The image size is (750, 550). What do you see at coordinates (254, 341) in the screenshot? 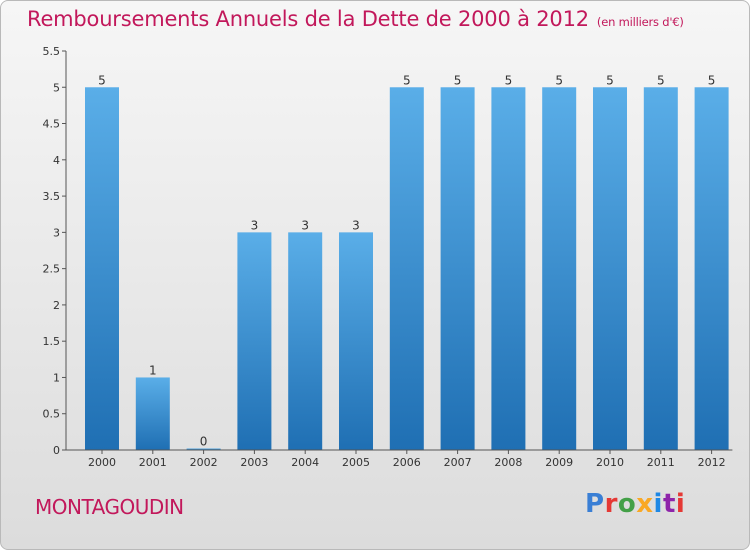
I see `bar-2003` at bounding box center [254, 341].